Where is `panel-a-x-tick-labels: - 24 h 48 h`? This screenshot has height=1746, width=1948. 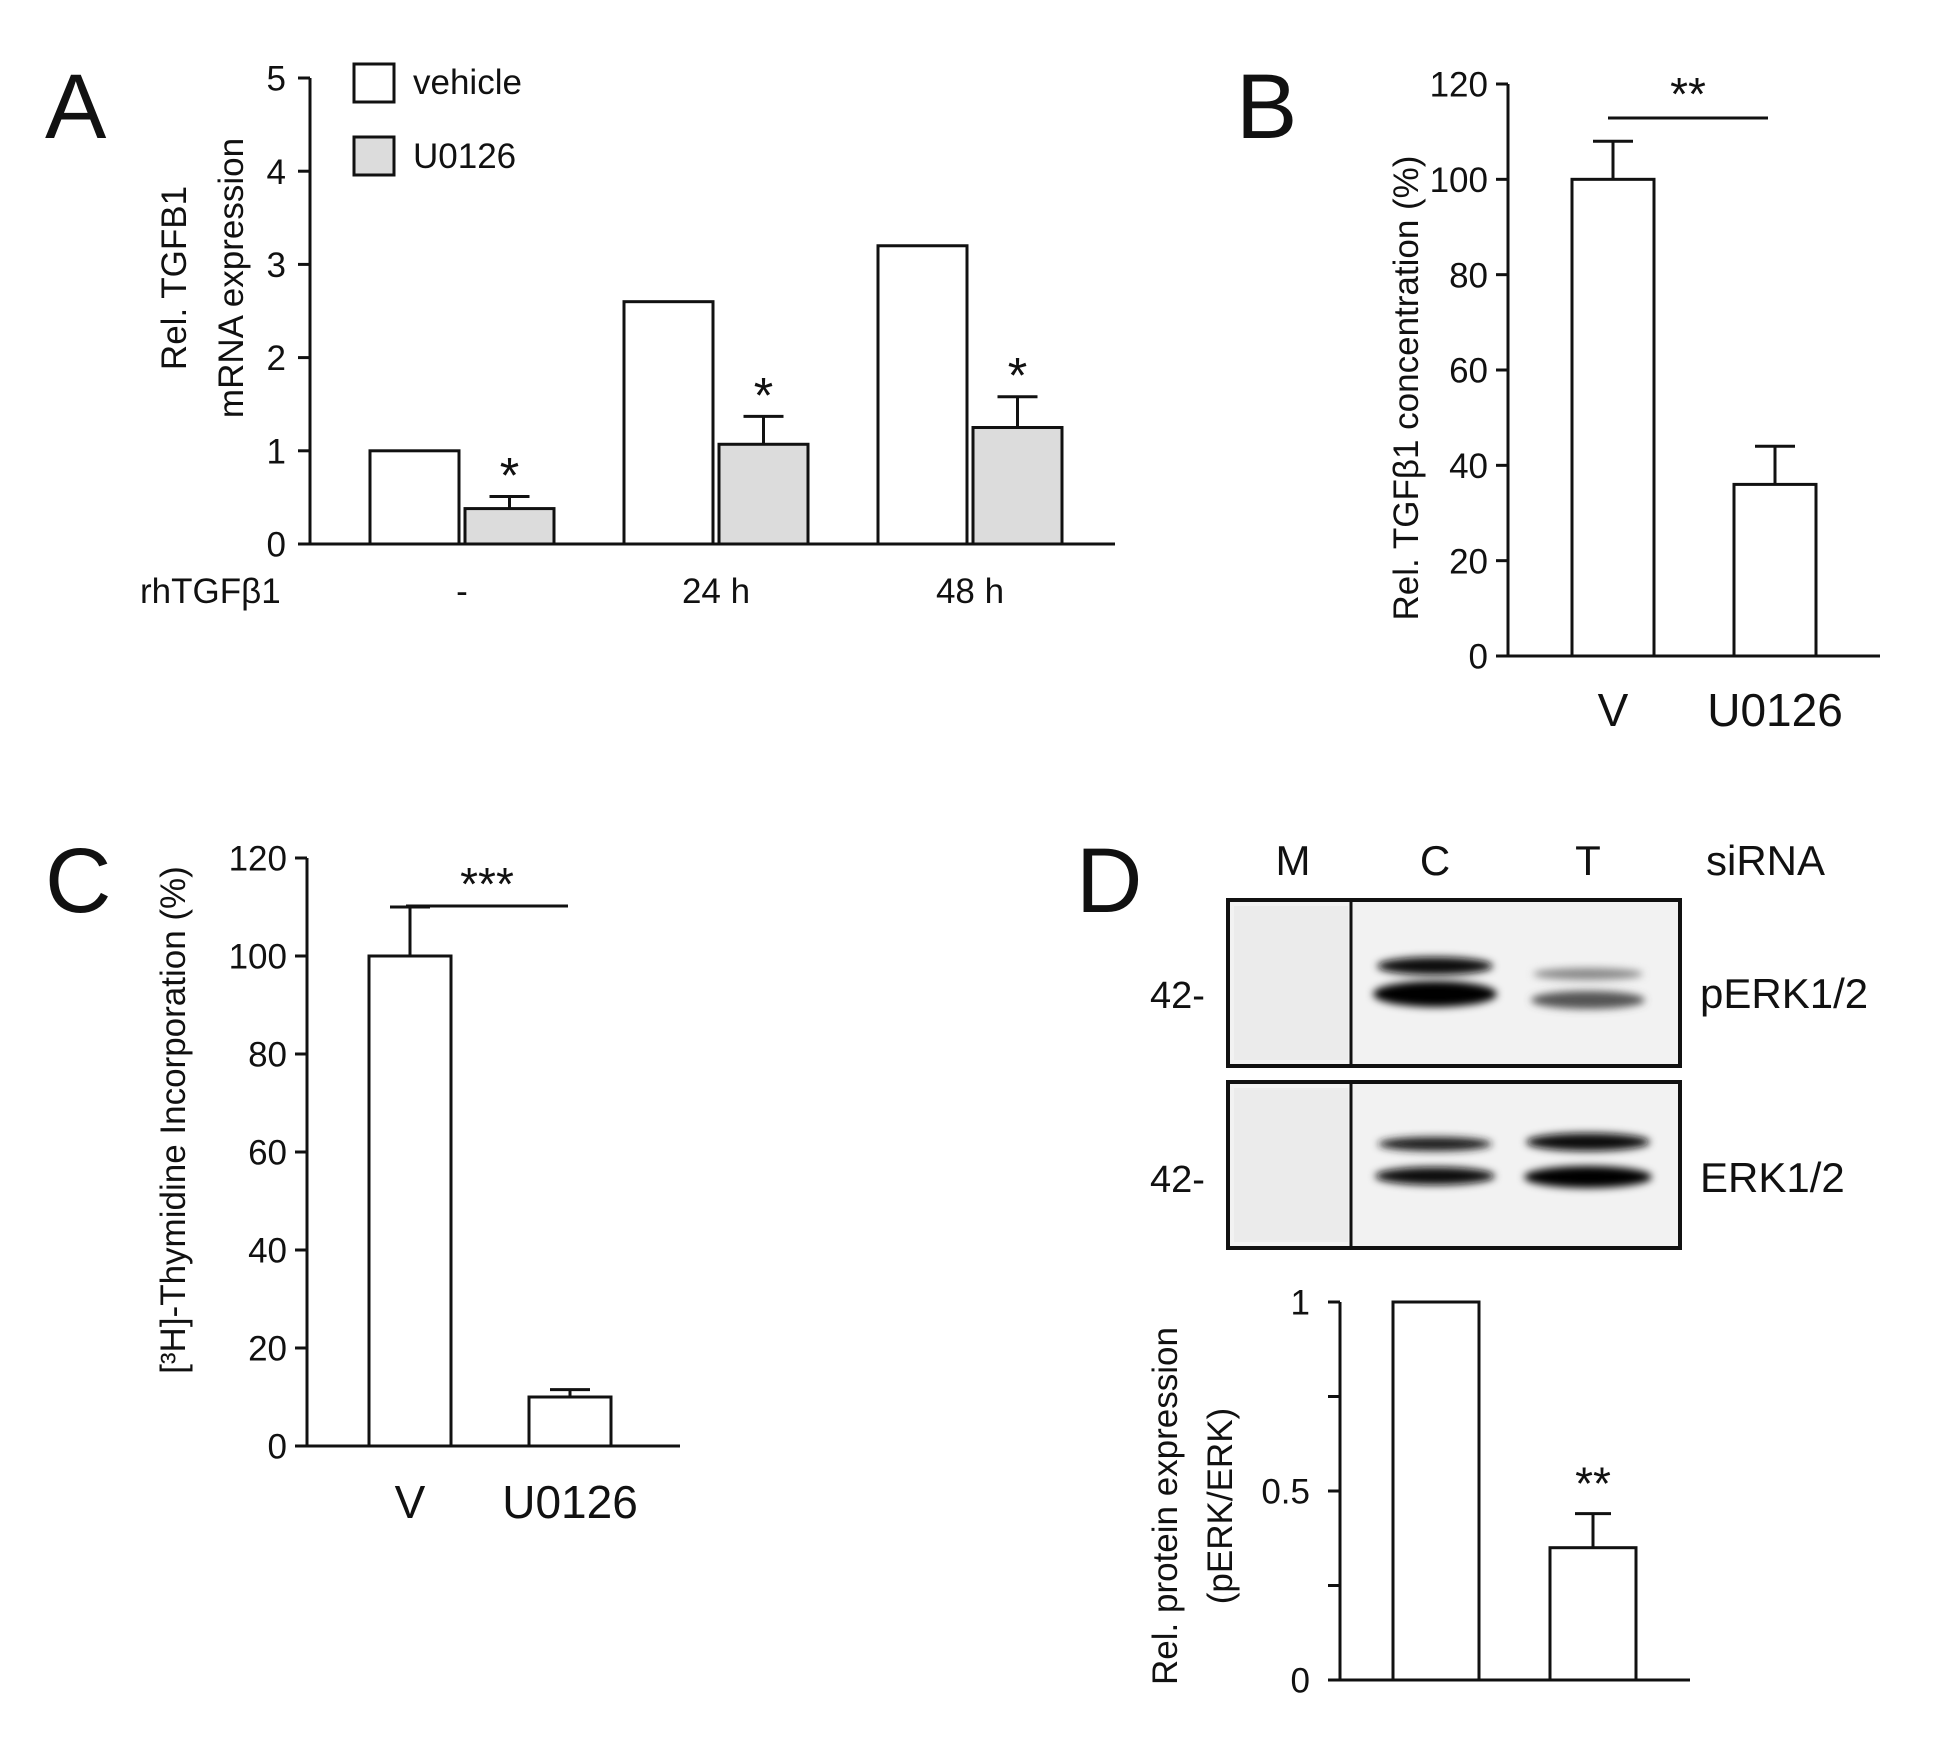
panel-a-x-tick-labels: - 24 h 48 h is located at coordinates (730, 591).